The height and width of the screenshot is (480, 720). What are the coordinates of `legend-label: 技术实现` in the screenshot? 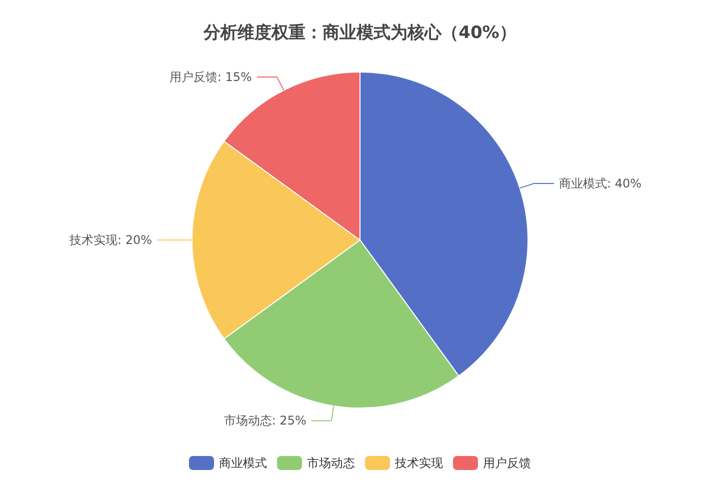 It's located at (418, 463).